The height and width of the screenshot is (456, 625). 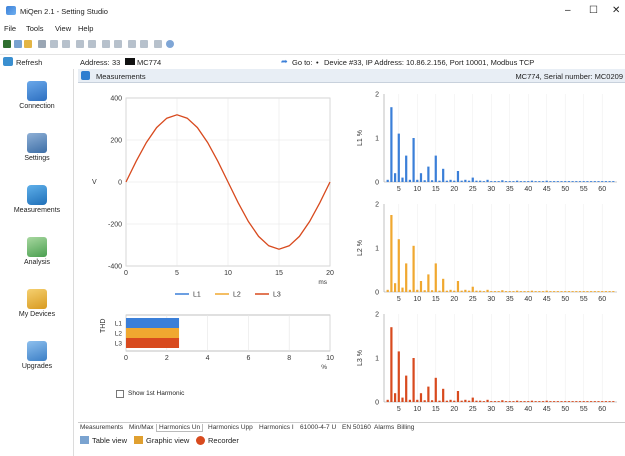 I want to click on y-tick-label: 2, so click(x=377, y=315).